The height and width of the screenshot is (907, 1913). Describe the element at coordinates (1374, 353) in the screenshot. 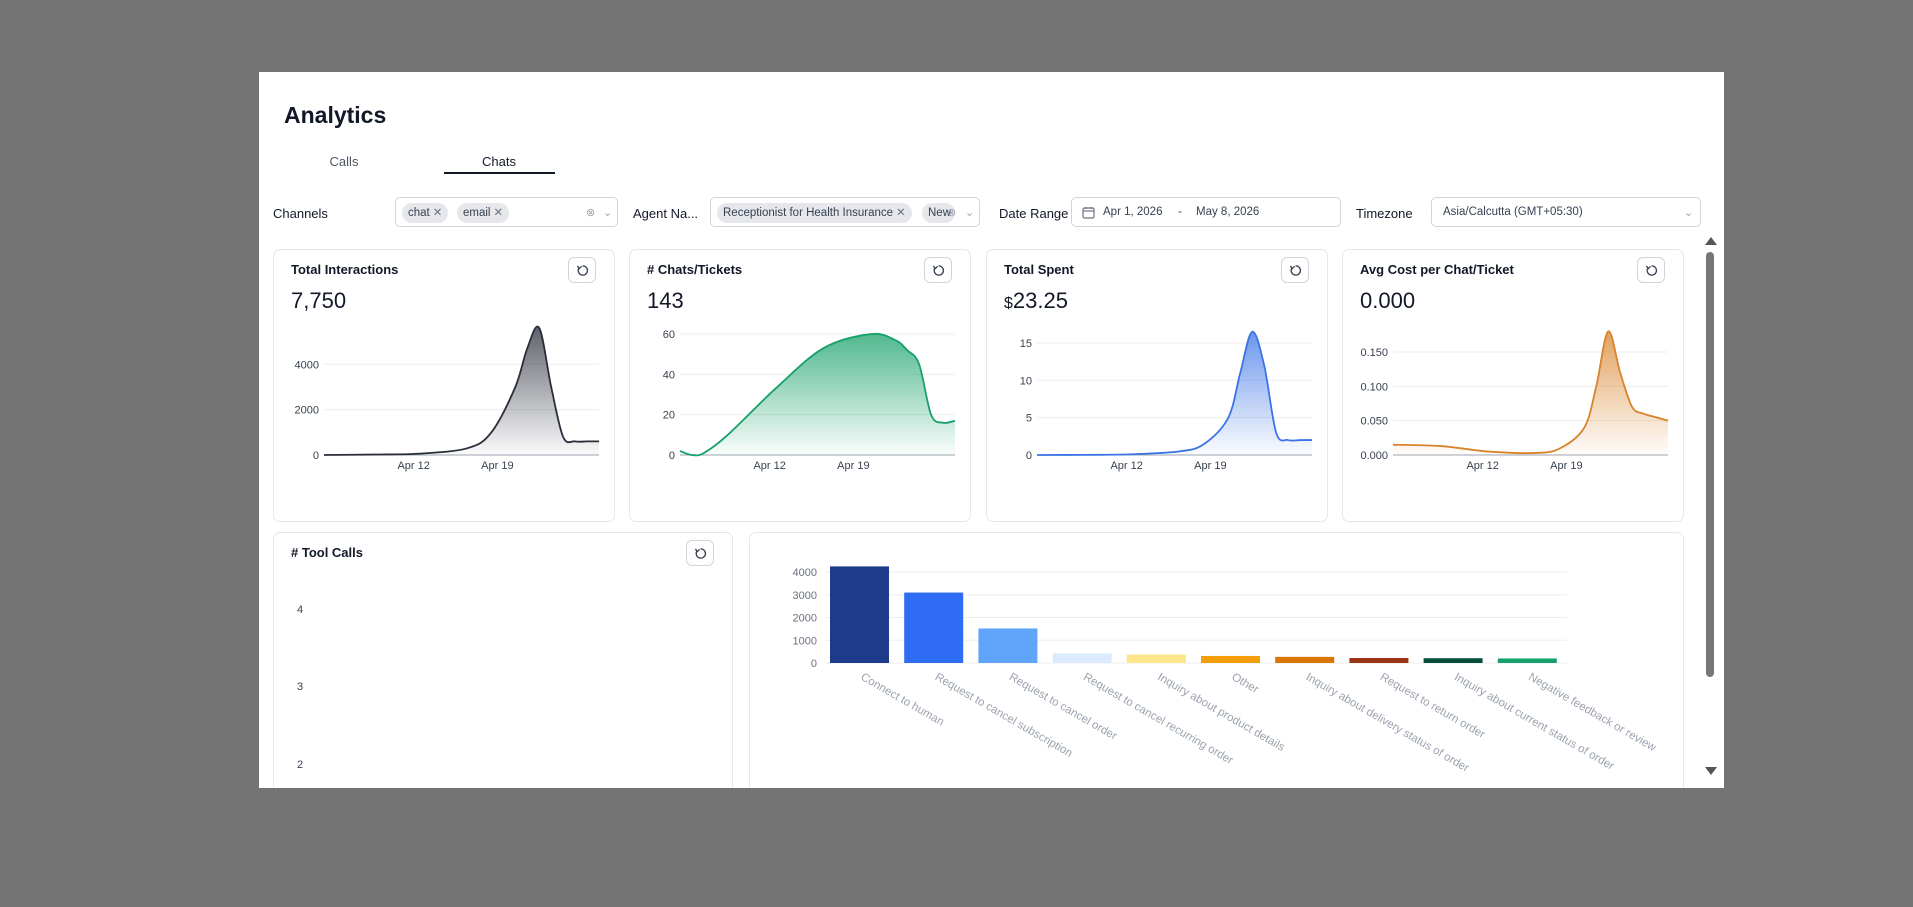

I see `y-tick-label: 0.150` at that location.